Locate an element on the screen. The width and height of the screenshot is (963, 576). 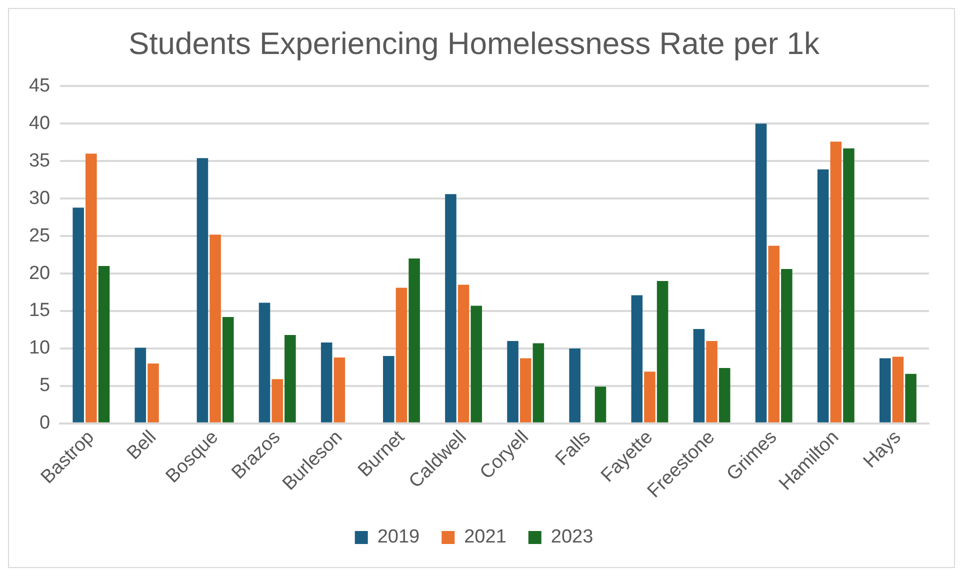
y-tick-label: 0 is located at coordinates (45, 423).